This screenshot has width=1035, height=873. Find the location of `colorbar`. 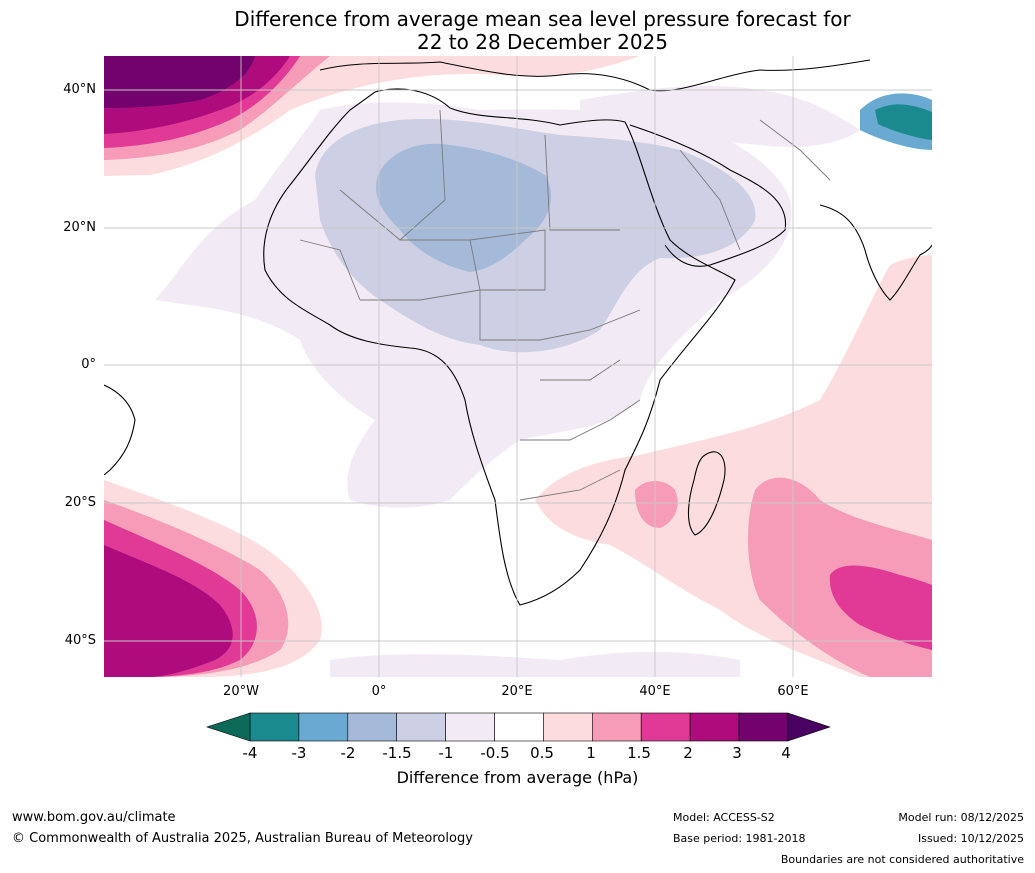

colorbar is located at coordinates (518, 727).